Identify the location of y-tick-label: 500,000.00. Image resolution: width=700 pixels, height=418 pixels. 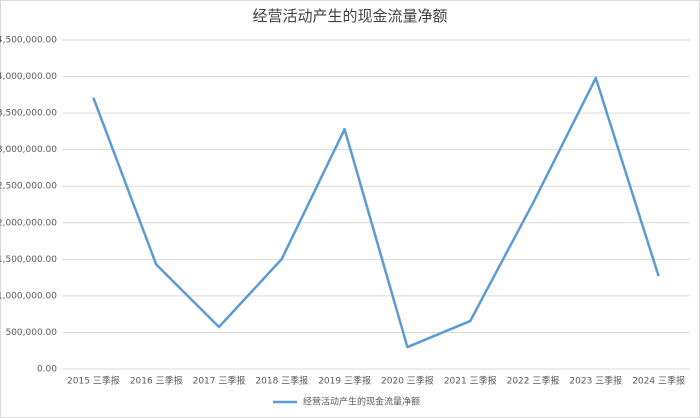
(31, 333).